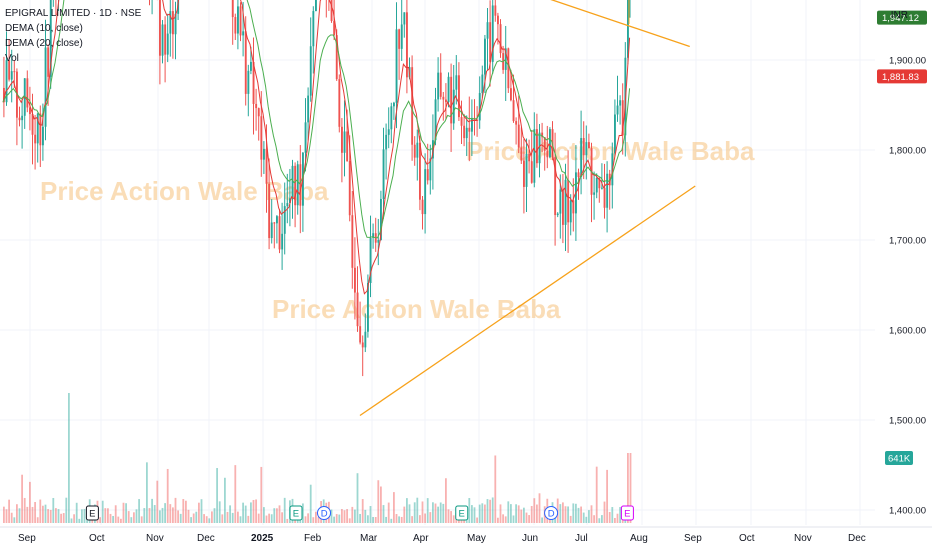 The height and width of the screenshot is (550, 932). What do you see at coordinates (27, 538) in the screenshot?
I see `x-tick-label: Sep` at bounding box center [27, 538].